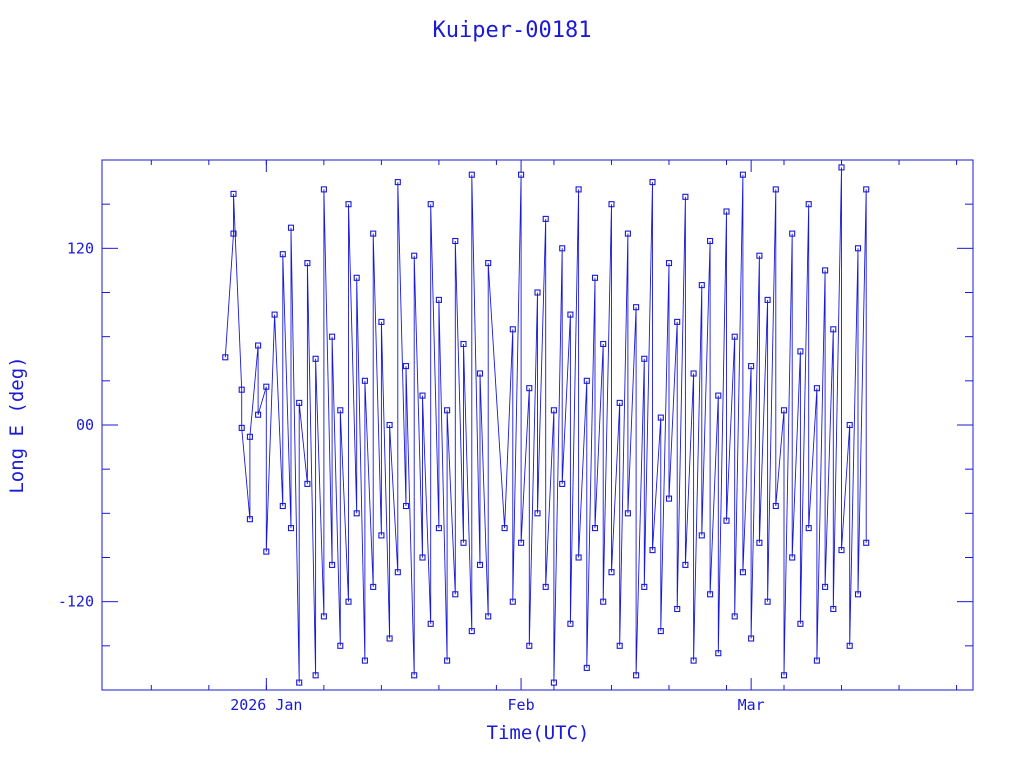  I want to click on y-axis-label: Long E (deg), so click(17, 424).